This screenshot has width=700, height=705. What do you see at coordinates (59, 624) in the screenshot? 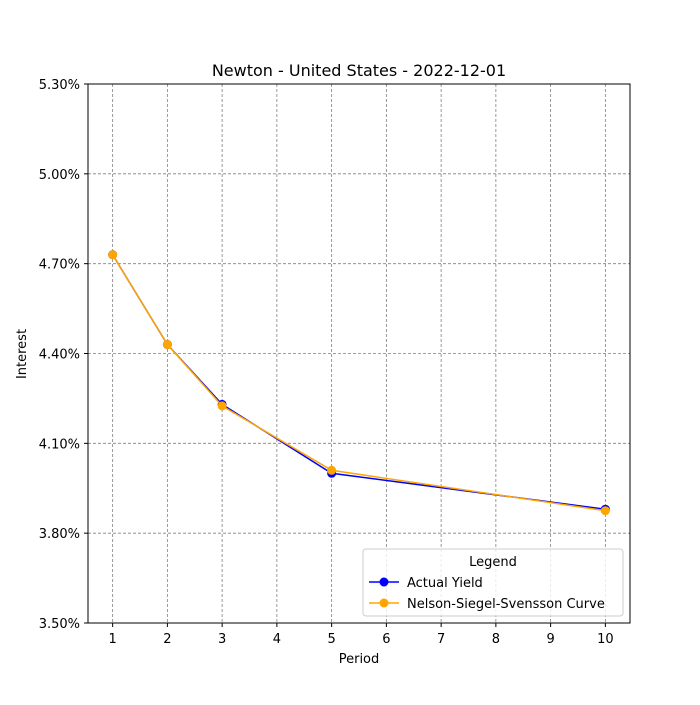
I see `y-tick-label: 3.50%` at bounding box center [59, 624].